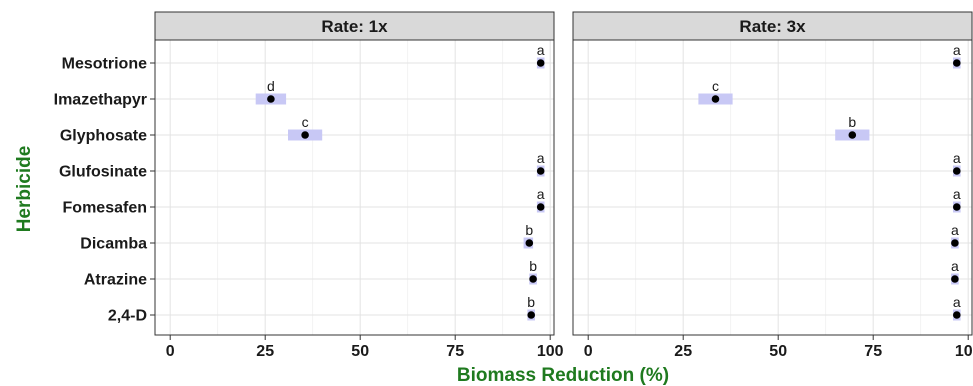 Image resolution: width=973 pixels, height=386 pixels. Describe the element at coordinates (113, 244) in the screenshot. I see `y-category-label: Dicamba` at that location.